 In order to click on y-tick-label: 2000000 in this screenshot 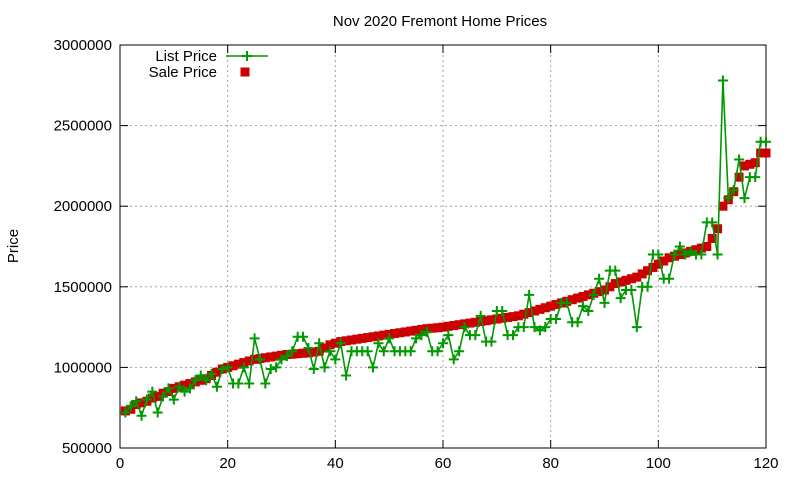, I will do `click(83, 206)`.